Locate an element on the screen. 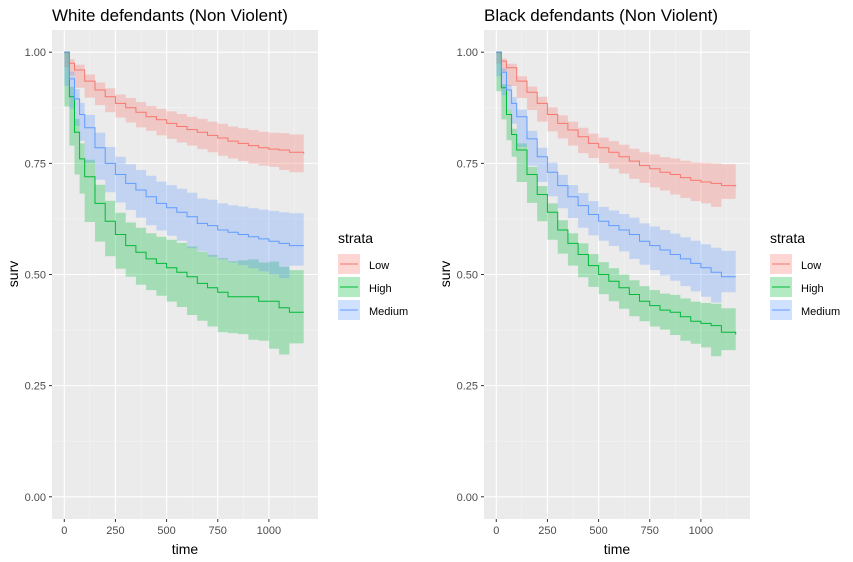  legend-label-low-black: Low is located at coordinates (811, 266).